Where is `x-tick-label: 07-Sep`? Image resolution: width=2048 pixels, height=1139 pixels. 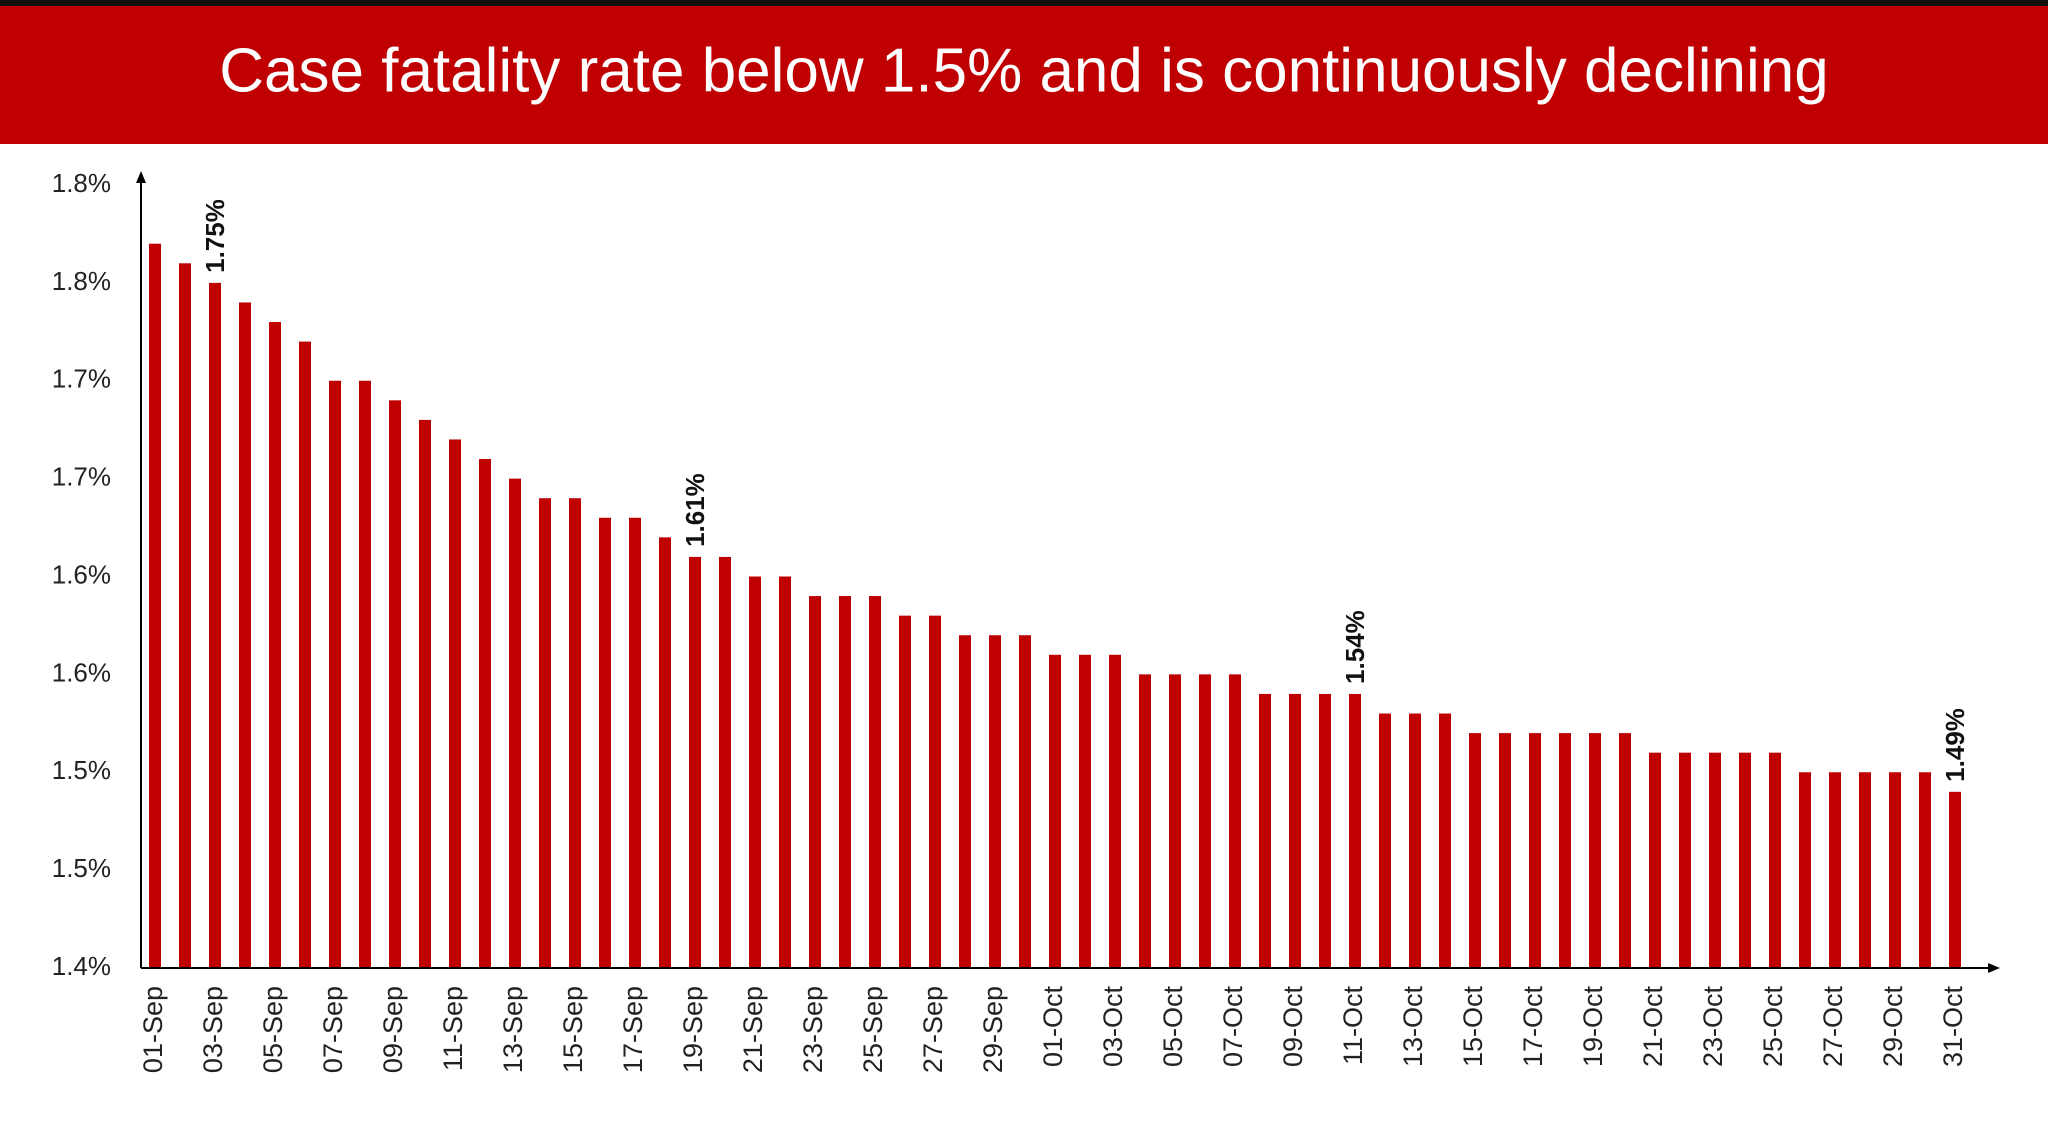 x-tick-label: 07-Sep is located at coordinates (333, 1029).